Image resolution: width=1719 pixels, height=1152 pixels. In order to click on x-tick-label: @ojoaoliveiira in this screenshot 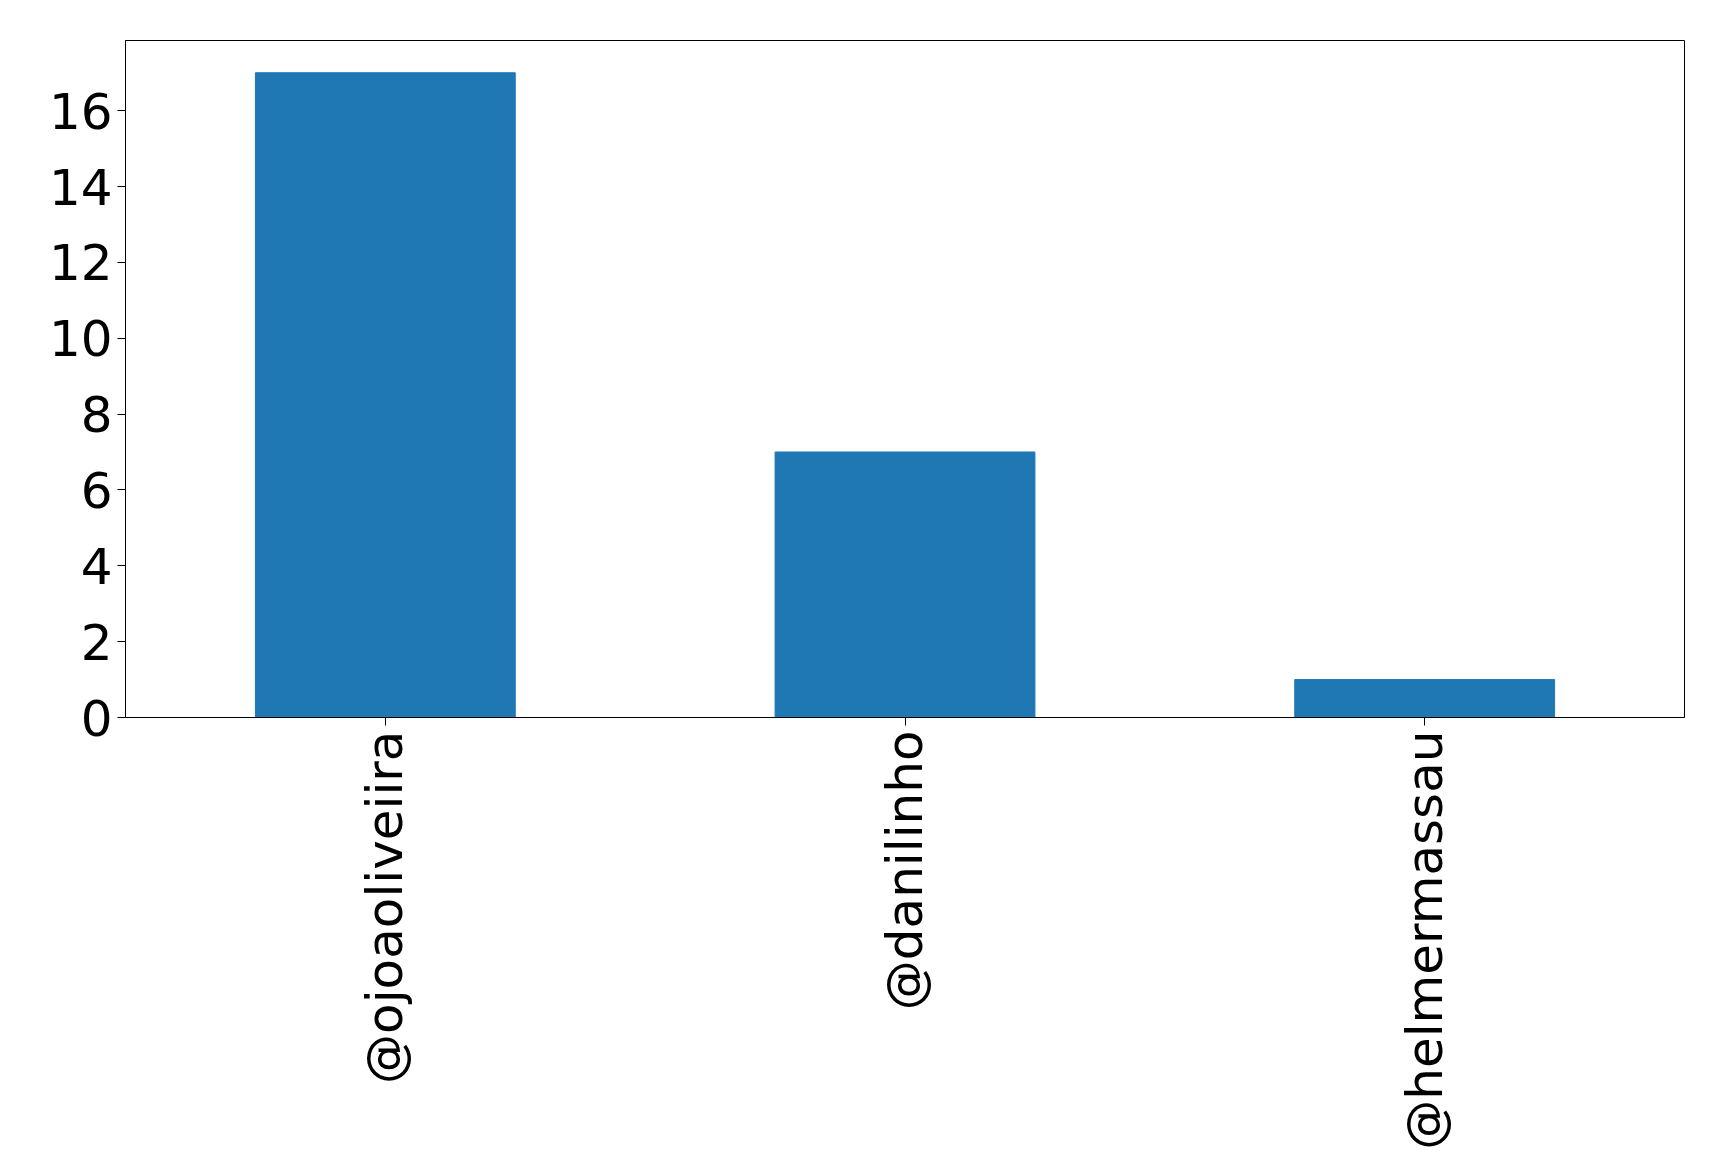, I will do `click(385, 907)`.